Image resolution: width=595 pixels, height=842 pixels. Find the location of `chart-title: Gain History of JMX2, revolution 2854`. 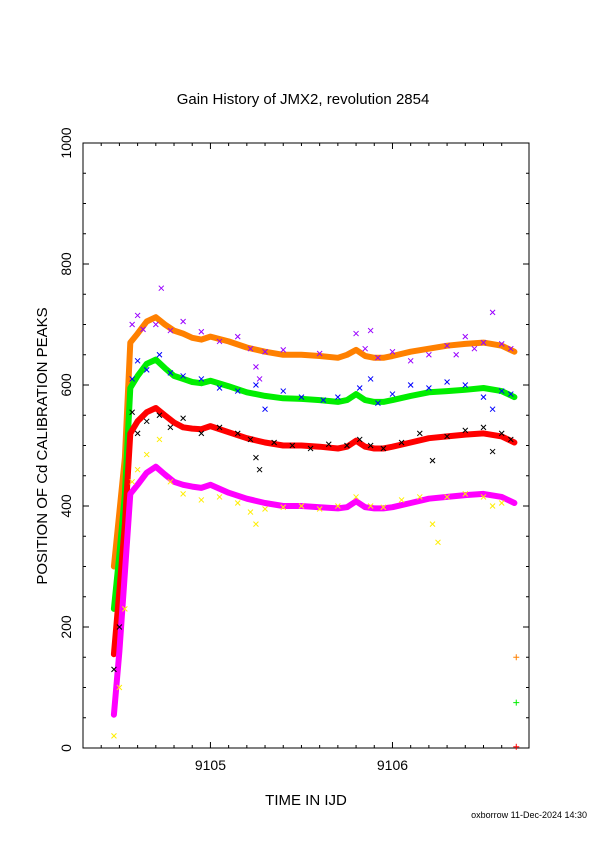

chart-title: Gain History of JMX2, revolution 2854 is located at coordinates (303, 99).